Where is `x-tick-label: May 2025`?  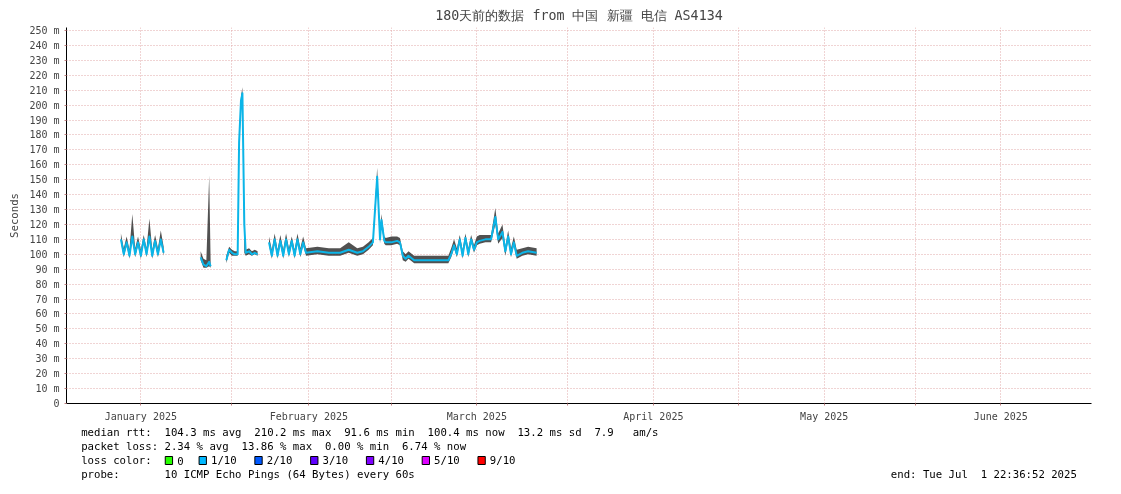
x-tick-label: May 2025 is located at coordinates (824, 416).